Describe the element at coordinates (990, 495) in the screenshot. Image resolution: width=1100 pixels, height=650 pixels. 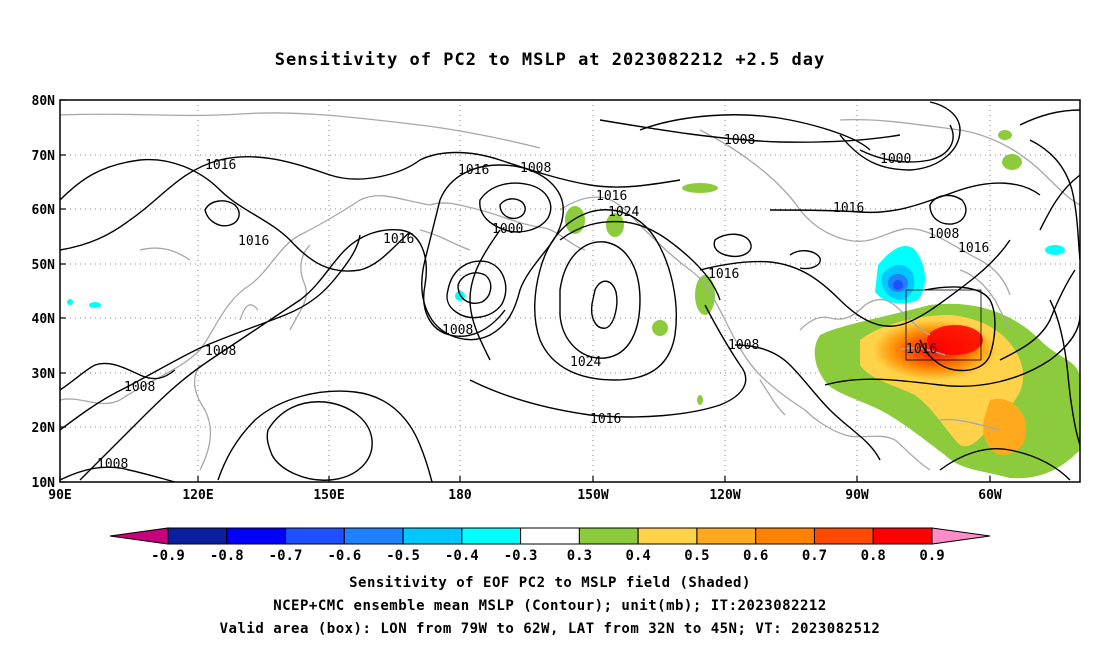
I see `x-tick-label: 60W` at that location.